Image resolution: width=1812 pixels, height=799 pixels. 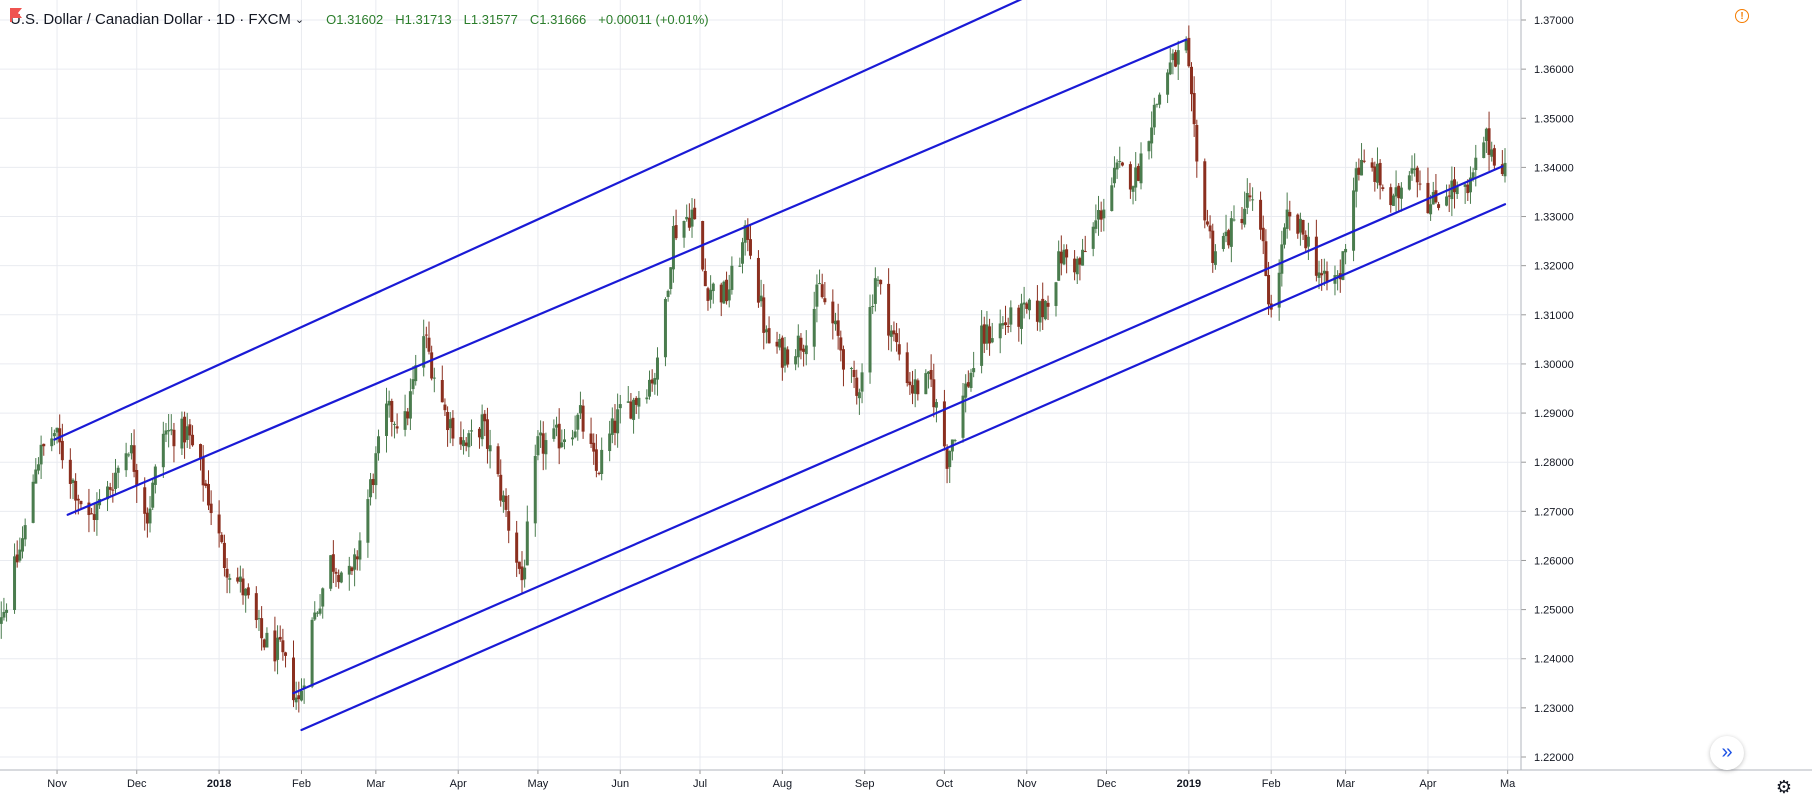 What do you see at coordinates (299, 19) in the screenshot?
I see `chevron-down-icon: ⌄` at bounding box center [299, 19].